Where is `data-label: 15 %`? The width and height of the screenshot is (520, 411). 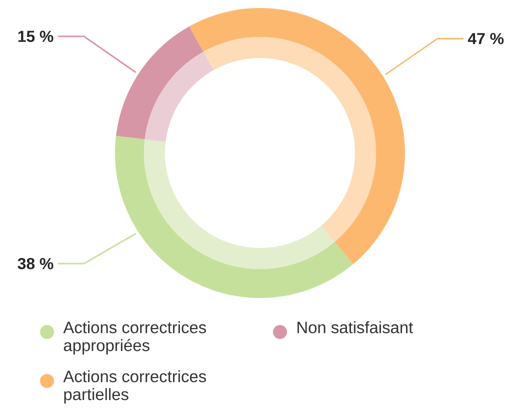 data-label: 15 % is located at coordinates (36, 36).